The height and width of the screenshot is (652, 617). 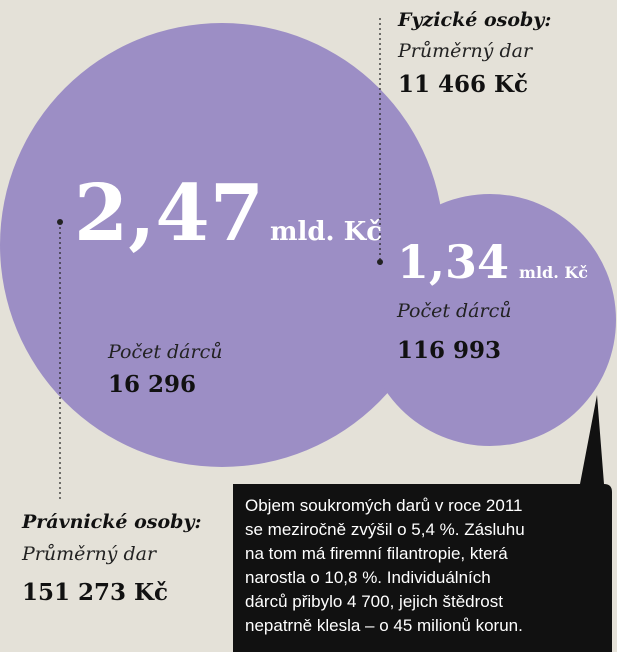 What do you see at coordinates (368, 577) in the screenshot?
I see `callout-line: narostla o 10,8 %. Individuálních` at bounding box center [368, 577].